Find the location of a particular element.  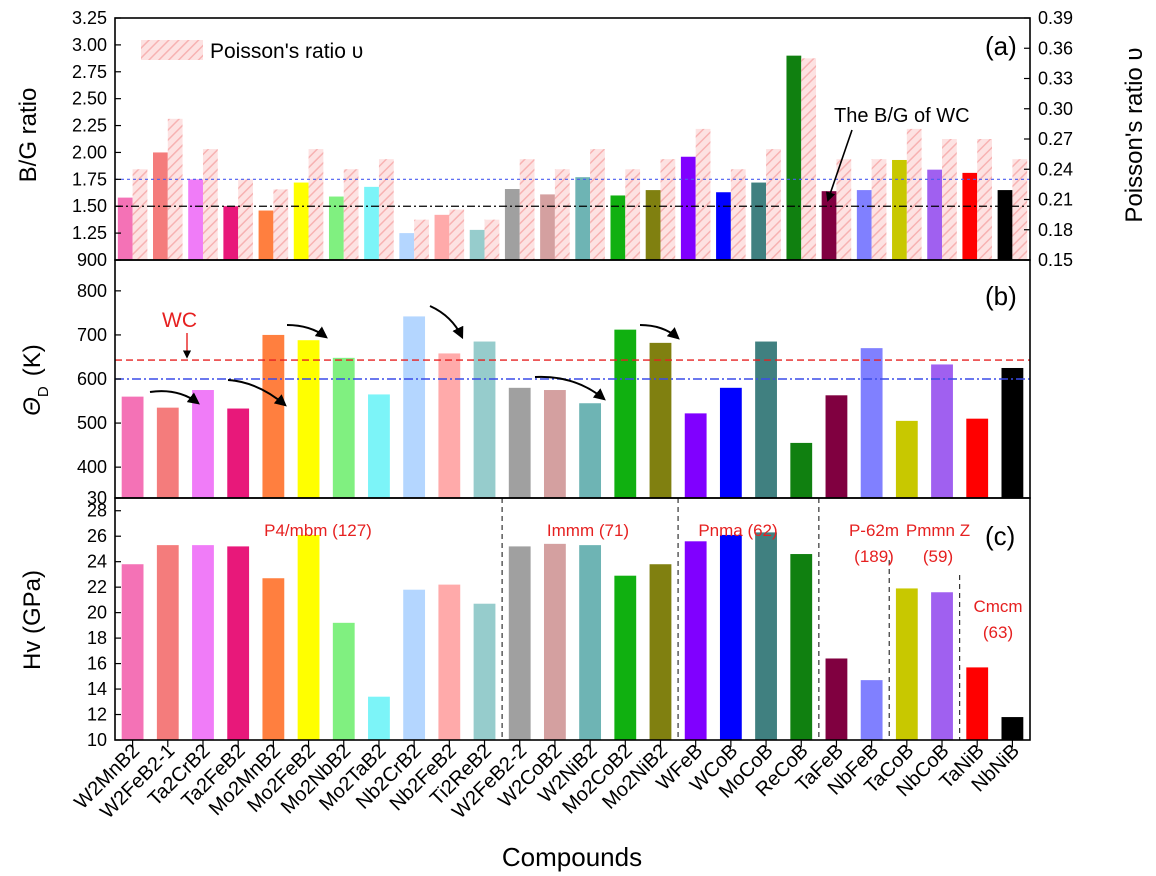

y2-tick-label: 0.39 is located at coordinates (1055, 18).